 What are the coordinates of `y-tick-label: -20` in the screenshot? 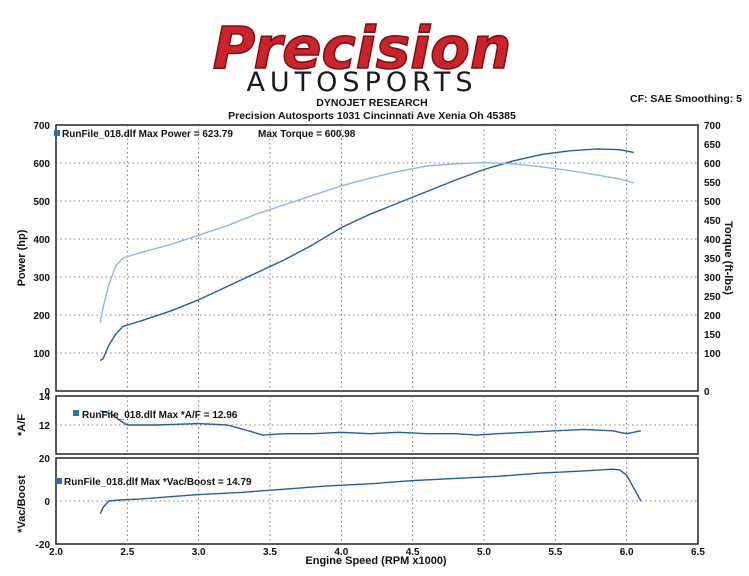 It's located at (43, 545).